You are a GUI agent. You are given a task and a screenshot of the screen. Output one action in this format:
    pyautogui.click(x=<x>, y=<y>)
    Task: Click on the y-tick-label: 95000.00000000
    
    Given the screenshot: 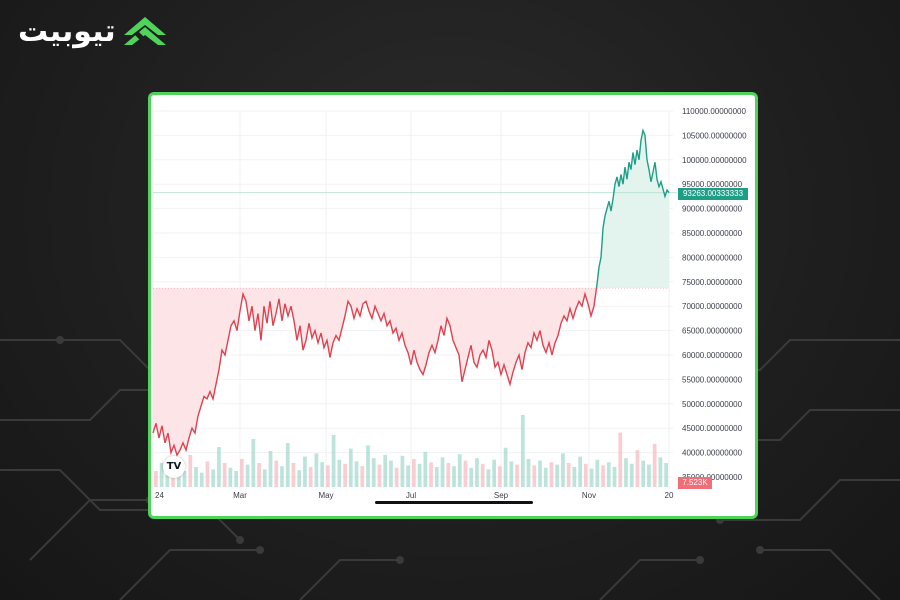 What is the action you would take?
    pyautogui.click(x=712, y=184)
    